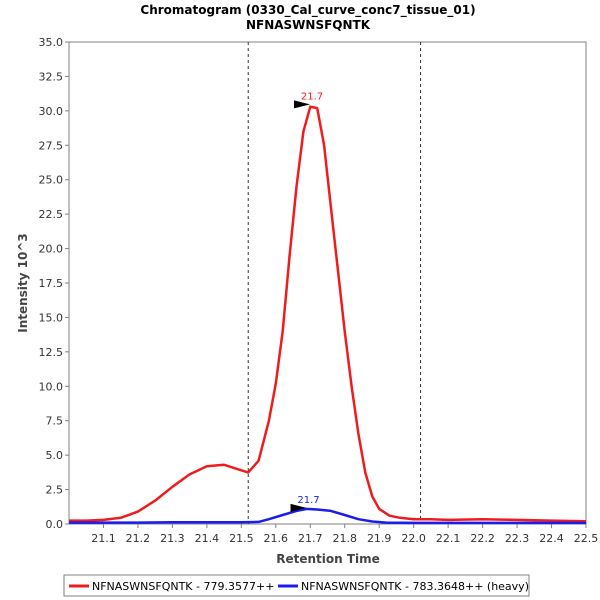 This screenshot has width=600, height=600. I want to click on y-tick-label: 20.0, so click(51, 249).